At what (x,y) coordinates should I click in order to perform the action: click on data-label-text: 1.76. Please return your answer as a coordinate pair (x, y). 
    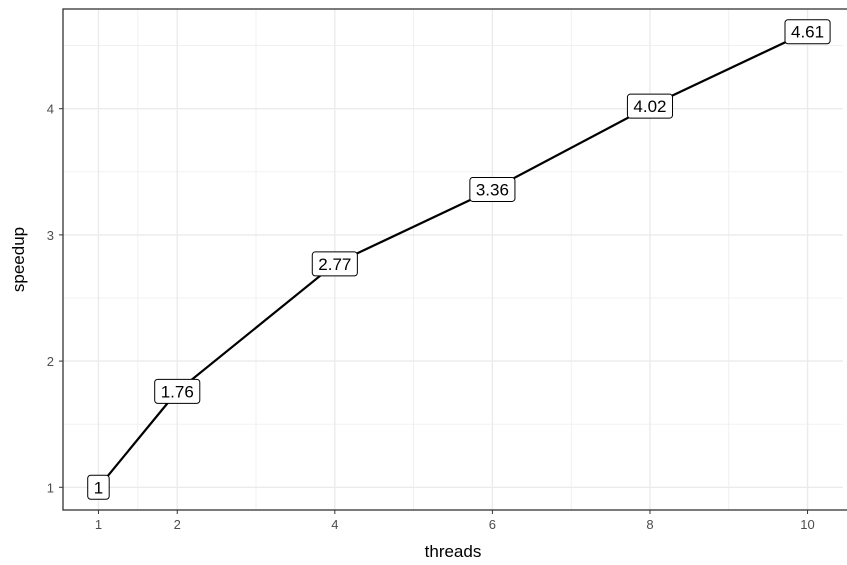
    Looking at the image, I should click on (177, 391).